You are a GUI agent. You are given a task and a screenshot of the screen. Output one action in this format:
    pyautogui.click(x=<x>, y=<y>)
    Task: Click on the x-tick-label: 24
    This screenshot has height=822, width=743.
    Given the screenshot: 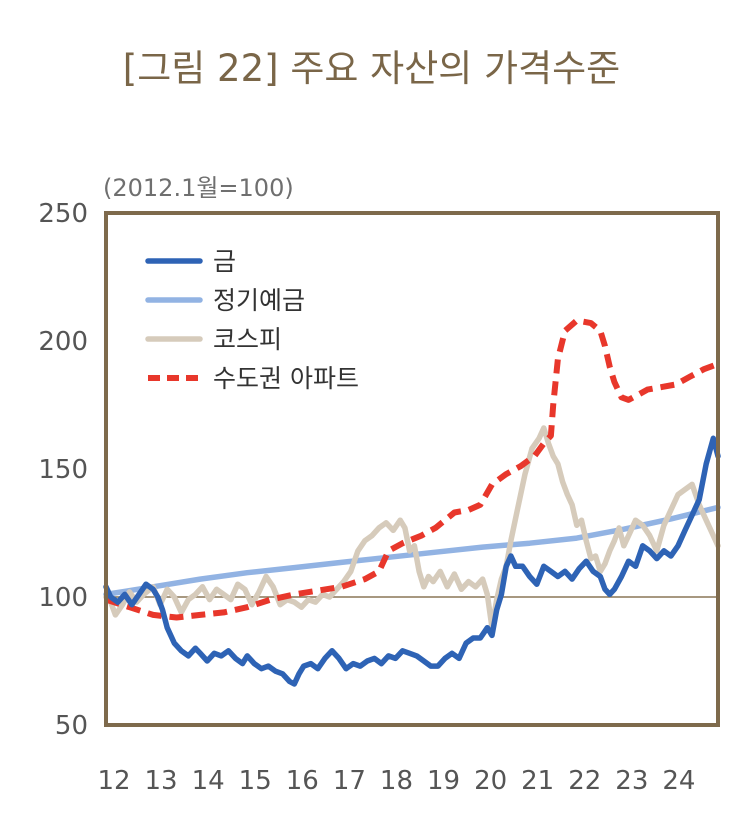 What is the action you would take?
    pyautogui.click(x=678, y=781)
    